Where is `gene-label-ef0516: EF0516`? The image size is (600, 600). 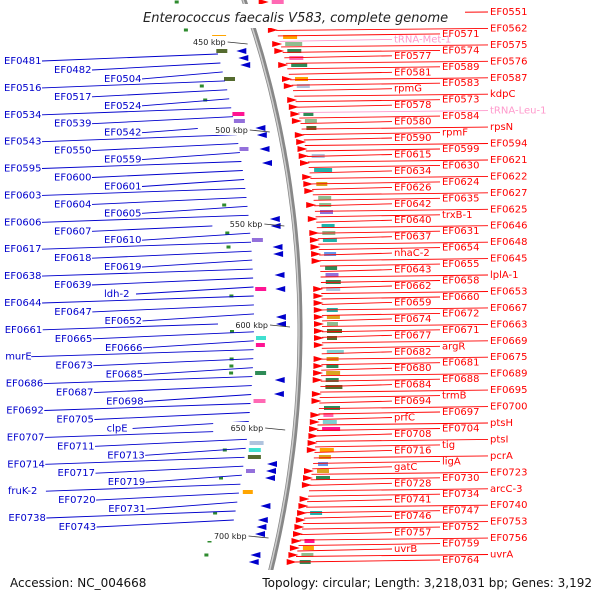 gene-label-ef0516: EF0516 is located at coordinates (23, 88).